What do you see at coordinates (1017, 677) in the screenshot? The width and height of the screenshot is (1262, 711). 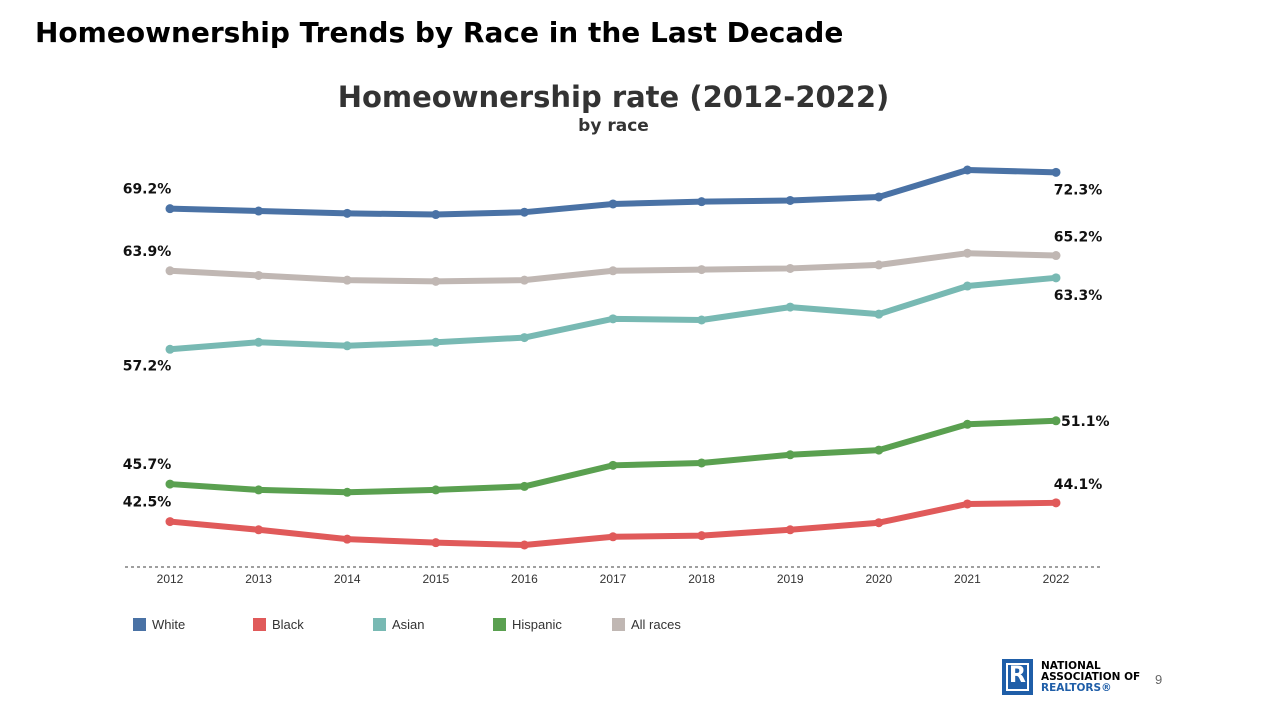 I see `realtor-r-icon: R` at bounding box center [1017, 677].